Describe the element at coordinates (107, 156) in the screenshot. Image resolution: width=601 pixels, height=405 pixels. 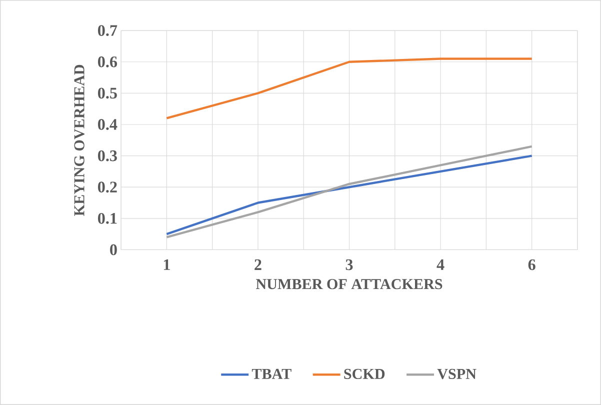
I see `y-tick-label: 0.3` at that location.